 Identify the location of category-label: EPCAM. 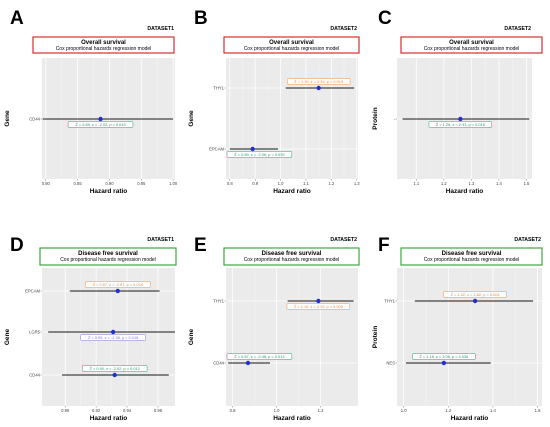
(216, 148).